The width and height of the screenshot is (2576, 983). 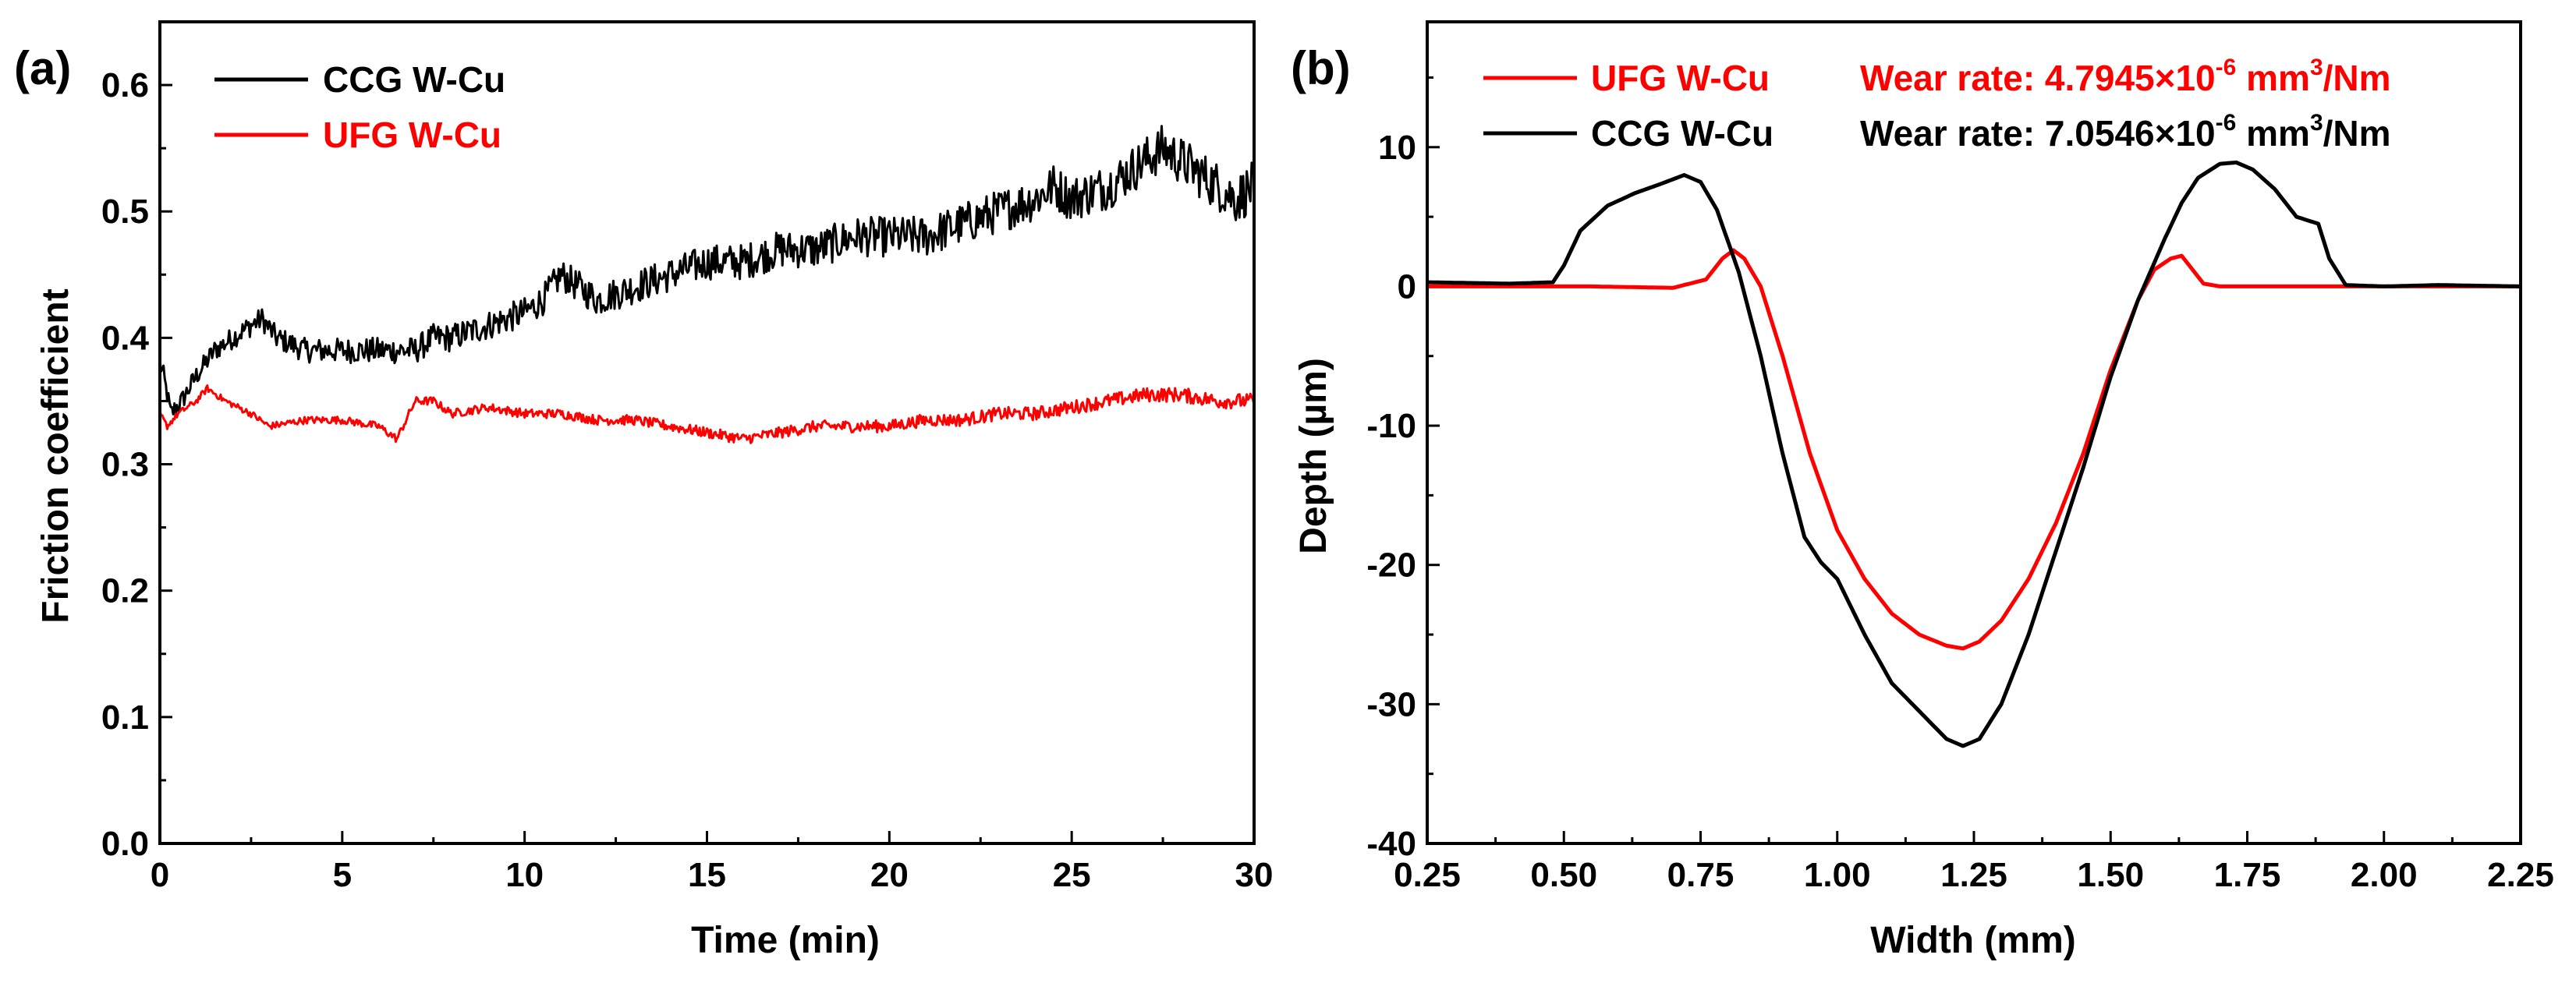 I want to click on x-tick-label: 0, so click(x=160, y=875).